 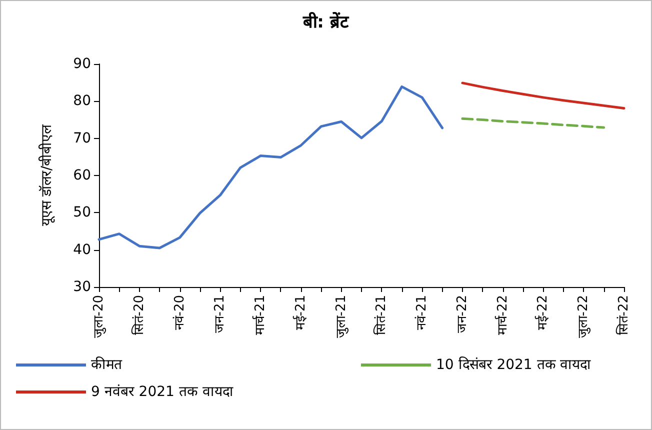 What do you see at coordinates (381, 315) in the screenshot?
I see `x-tick-label: सितं-21` at bounding box center [381, 315].